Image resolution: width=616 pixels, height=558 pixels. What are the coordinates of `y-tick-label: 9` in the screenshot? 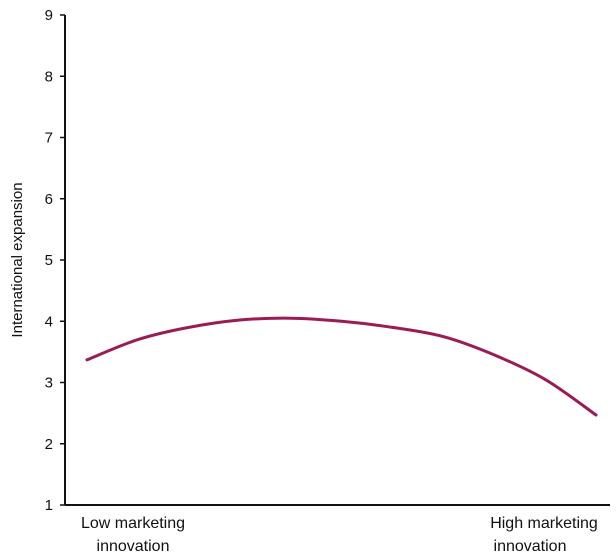 It's located at (49, 15).